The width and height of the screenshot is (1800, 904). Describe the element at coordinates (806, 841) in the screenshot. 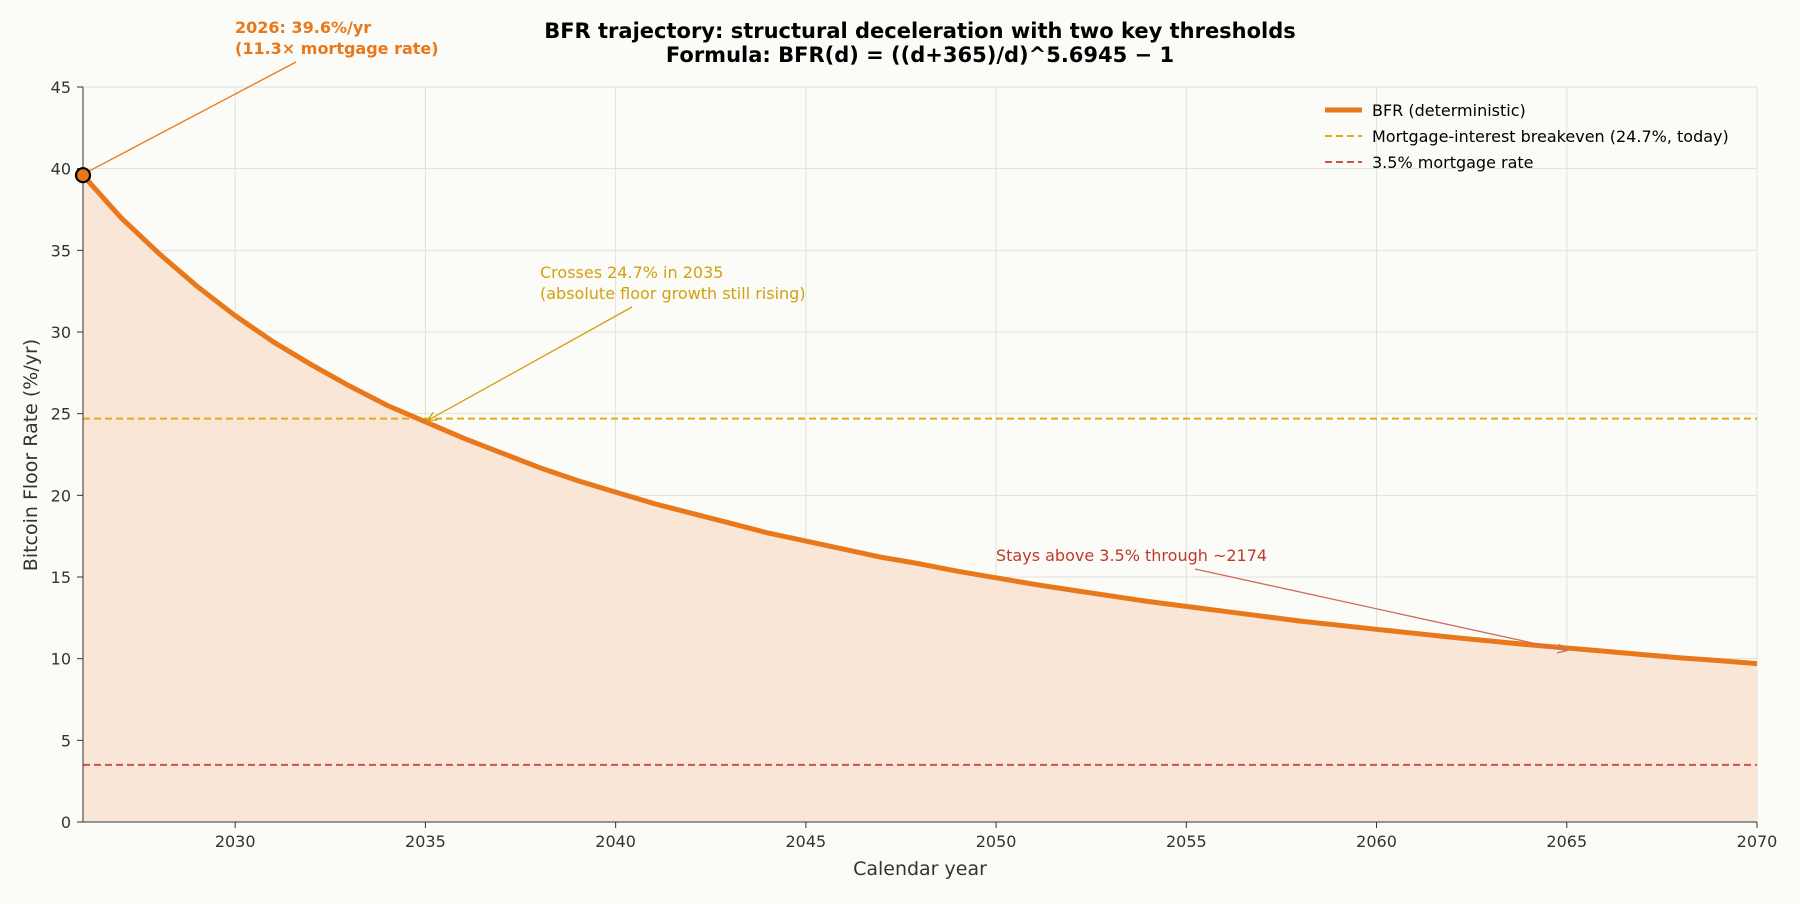

I see `x-tick-label: 2045` at that location.